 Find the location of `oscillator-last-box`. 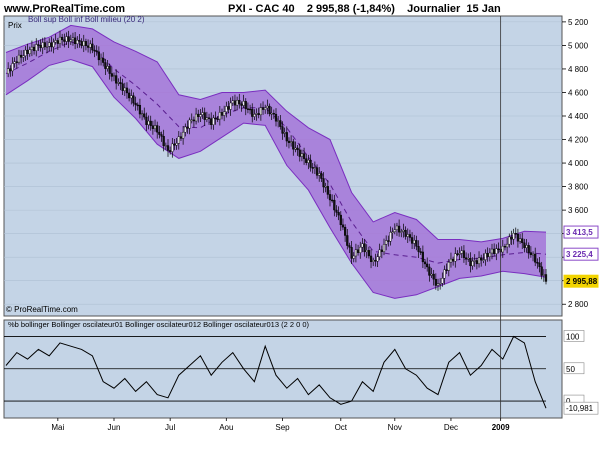

oscillator-last-box is located at coordinates (581, 408).